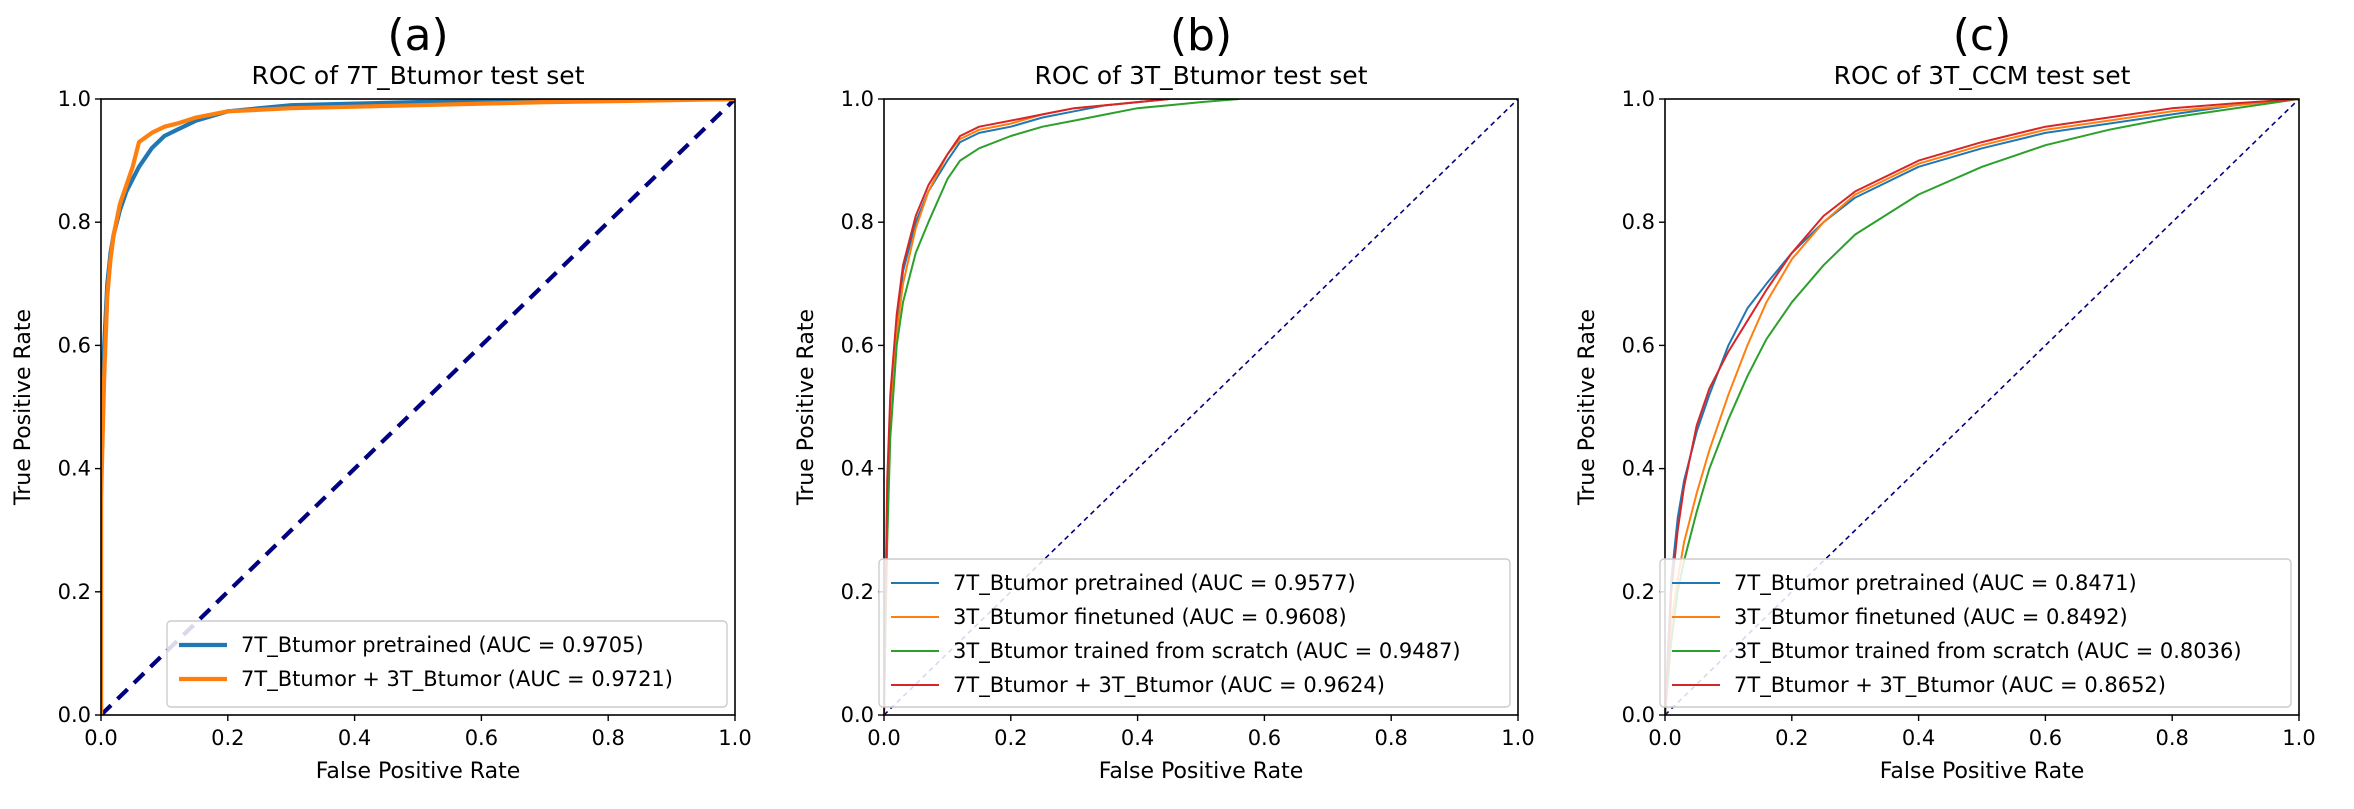  Describe the element at coordinates (1154, 583) in the screenshot. I see `legend-entry-1: 7T_Btumor pretrained (AUC = 0.9577)` at that location.